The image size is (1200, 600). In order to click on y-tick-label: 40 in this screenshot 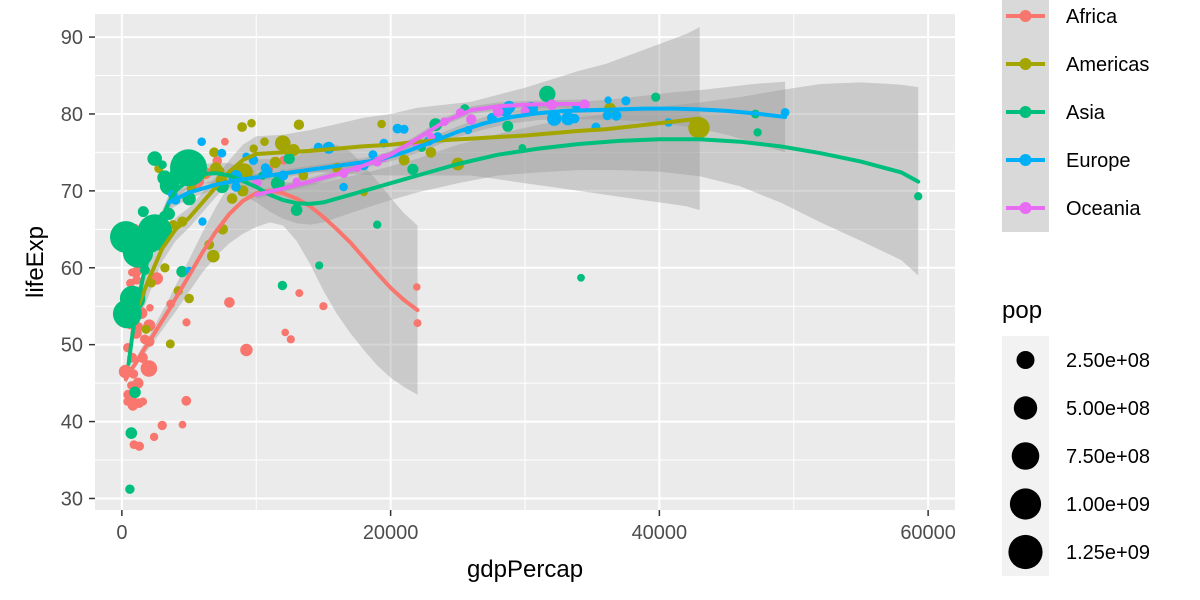, I will do `click(72, 423)`.